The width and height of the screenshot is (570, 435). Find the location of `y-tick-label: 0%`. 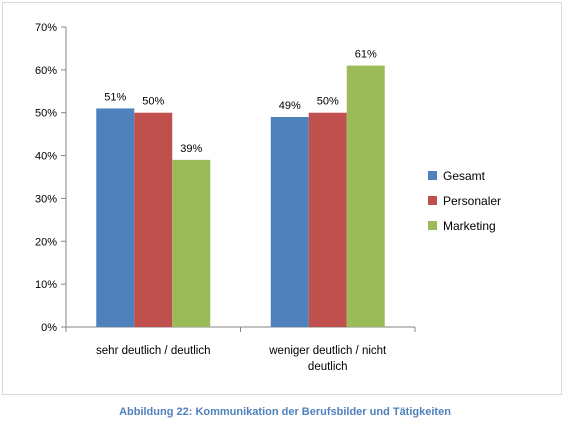

y-tick-label: 0% is located at coordinates (49, 328).